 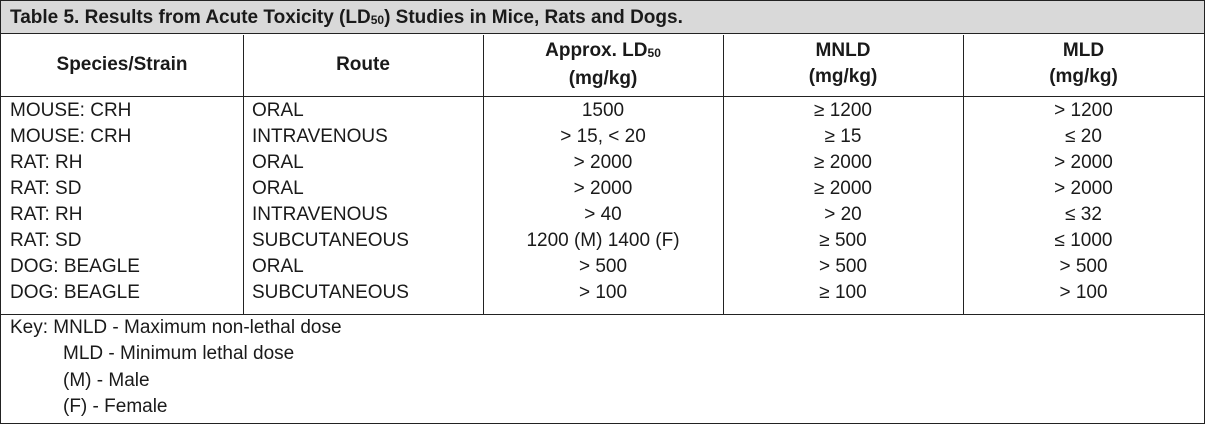 I want to click on table-cell: ≥ 100, so click(x=843, y=292).